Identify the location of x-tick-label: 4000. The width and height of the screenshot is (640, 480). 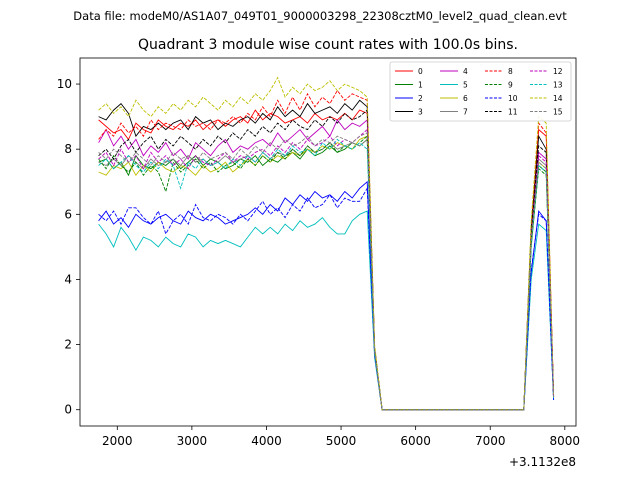
(266, 441).